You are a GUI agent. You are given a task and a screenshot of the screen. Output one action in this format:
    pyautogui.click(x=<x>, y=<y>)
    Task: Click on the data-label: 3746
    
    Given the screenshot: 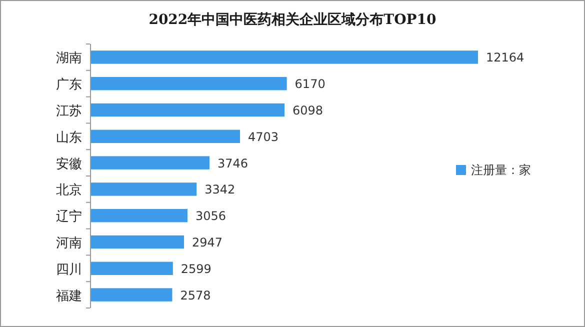 What is the action you would take?
    pyautogui.click(x=232, y=163)
    